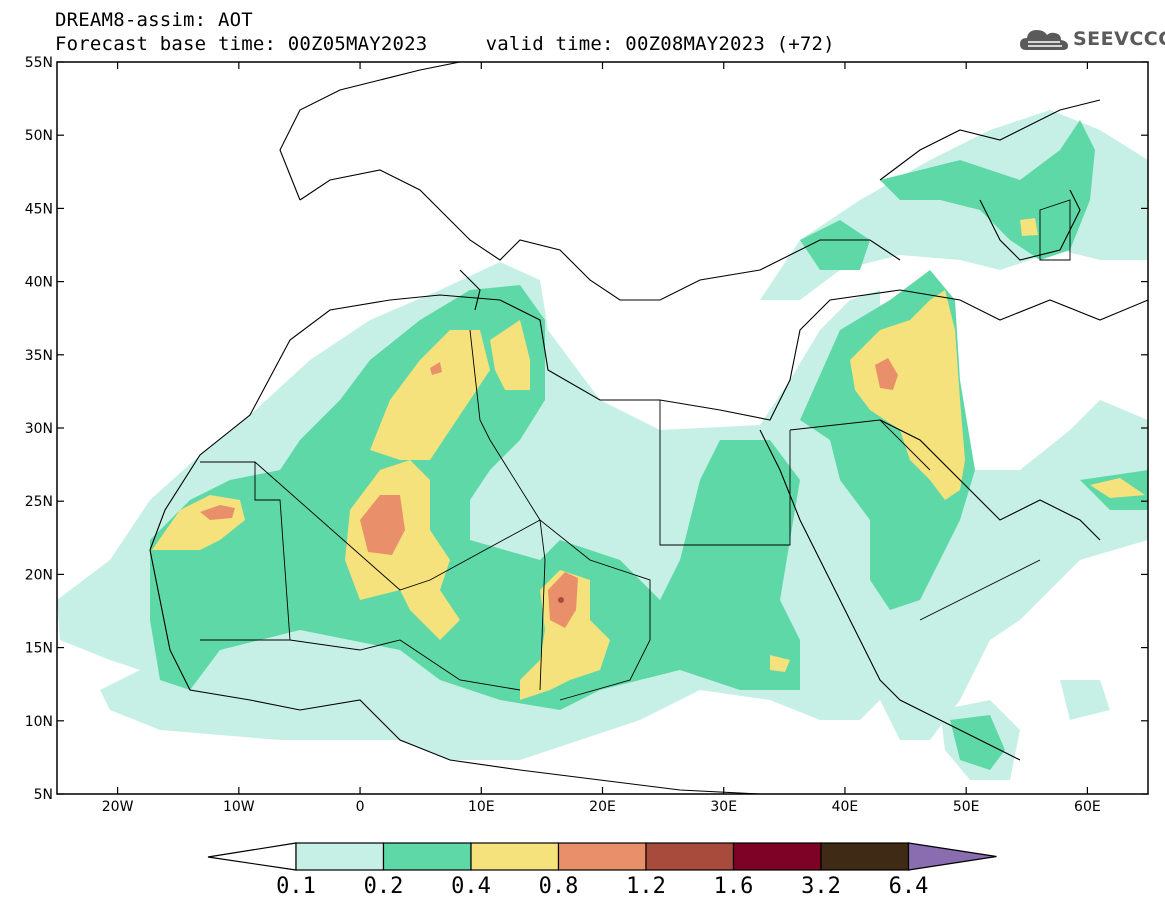 This screenshot has width=1165, height=905. What do you see at coordinates (118, 807) in the screenshot?
I see `lon-label: 20W` at bounding box center [118, 807].